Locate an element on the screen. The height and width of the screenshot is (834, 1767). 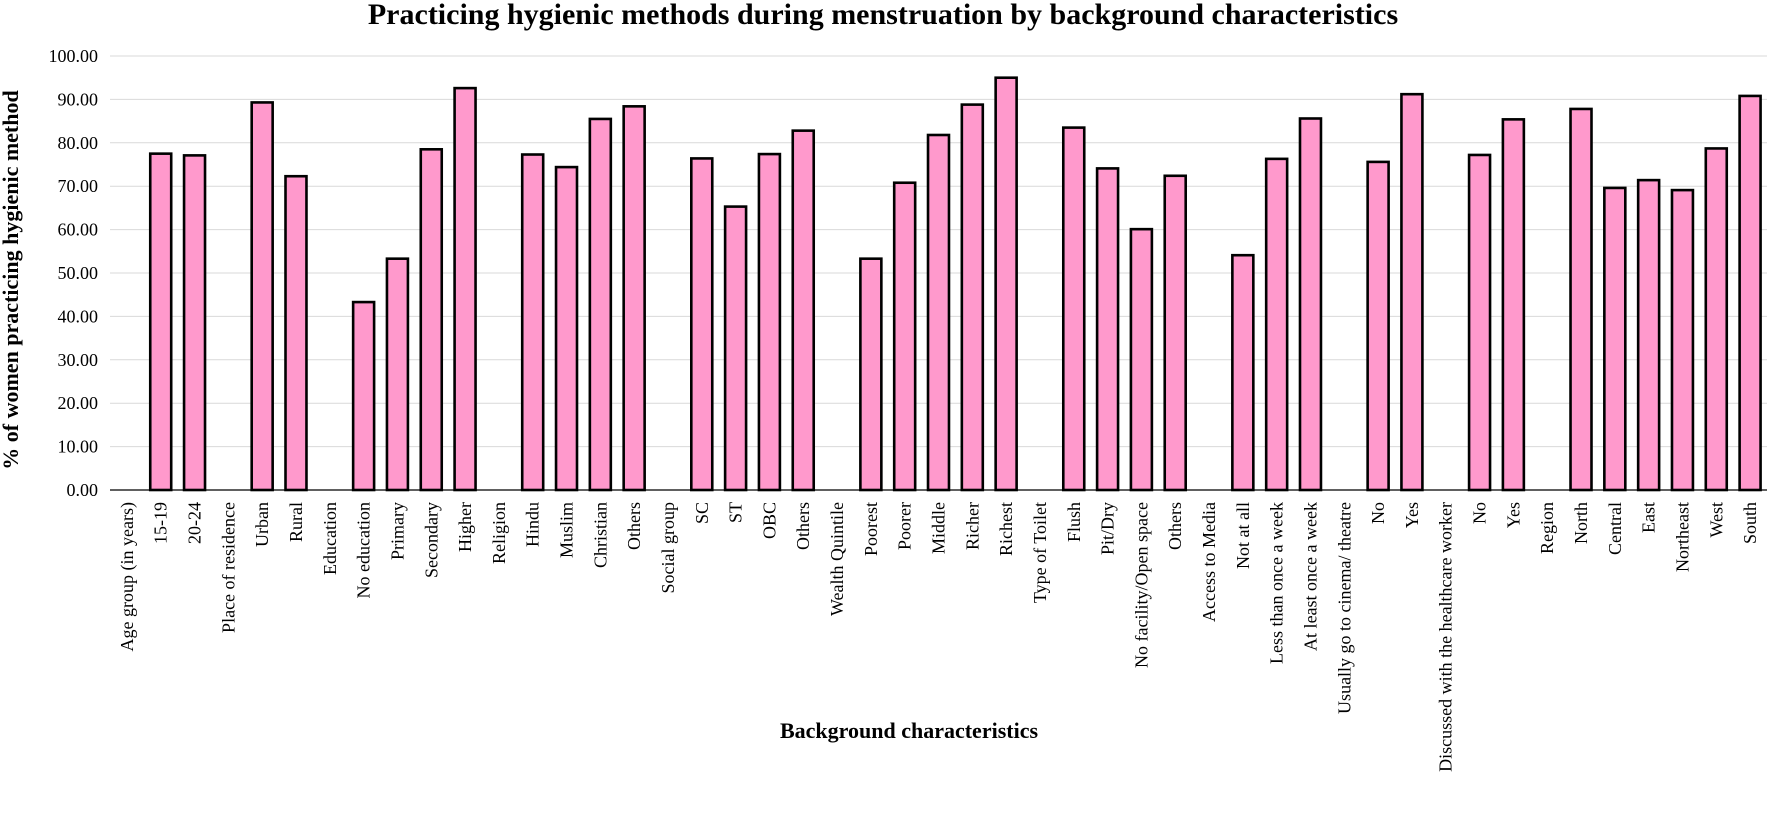
x-category-label: North is located at coordinates (1581, 523).